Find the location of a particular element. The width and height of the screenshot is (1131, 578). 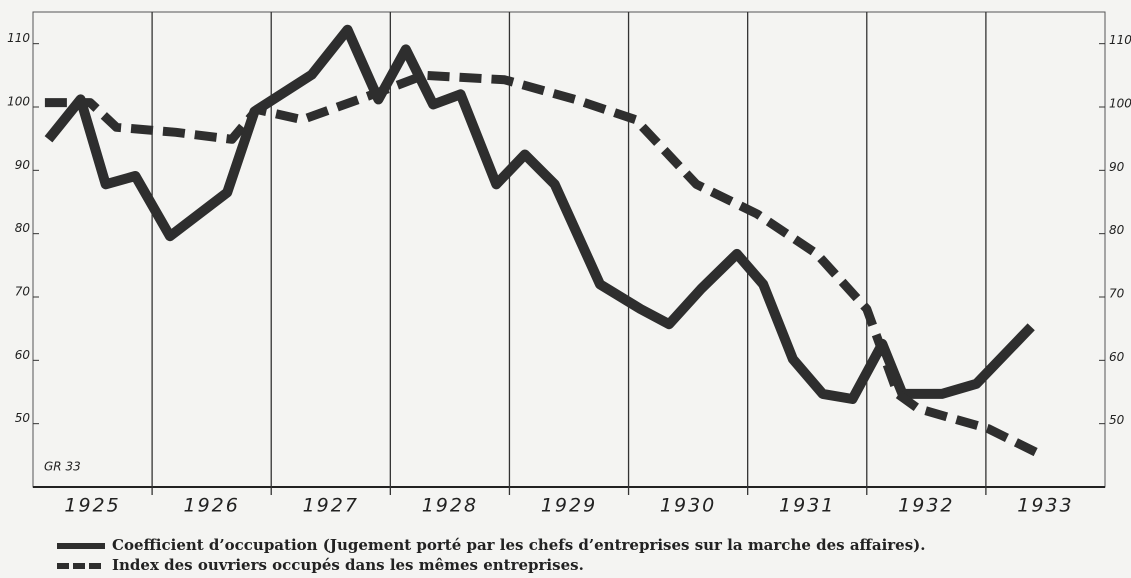

x-tick-label: 1927 is located at coordinates (331, 506).